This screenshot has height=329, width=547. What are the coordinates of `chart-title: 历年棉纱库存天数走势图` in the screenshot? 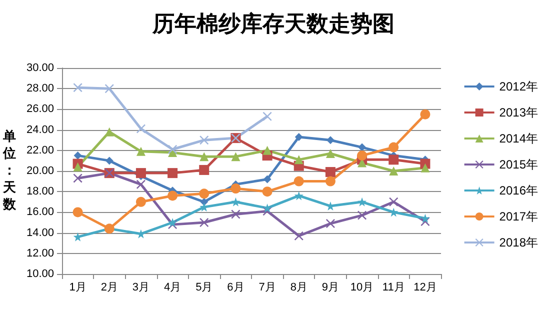 It's located at (273, 24).